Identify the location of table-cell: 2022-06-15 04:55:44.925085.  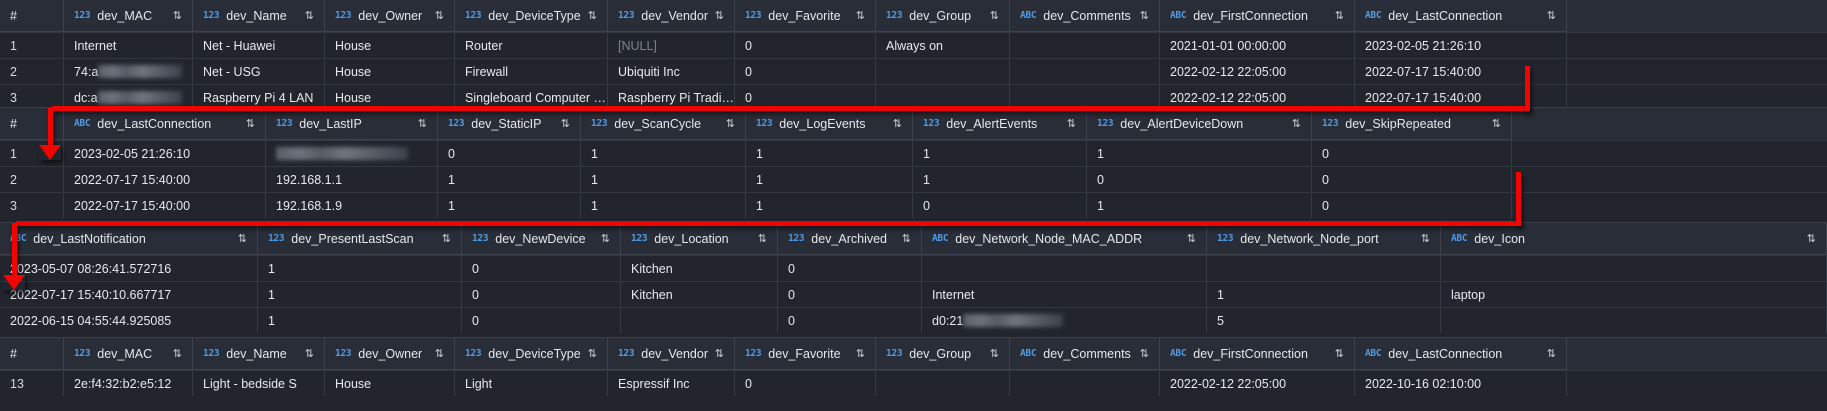
(129, 320).